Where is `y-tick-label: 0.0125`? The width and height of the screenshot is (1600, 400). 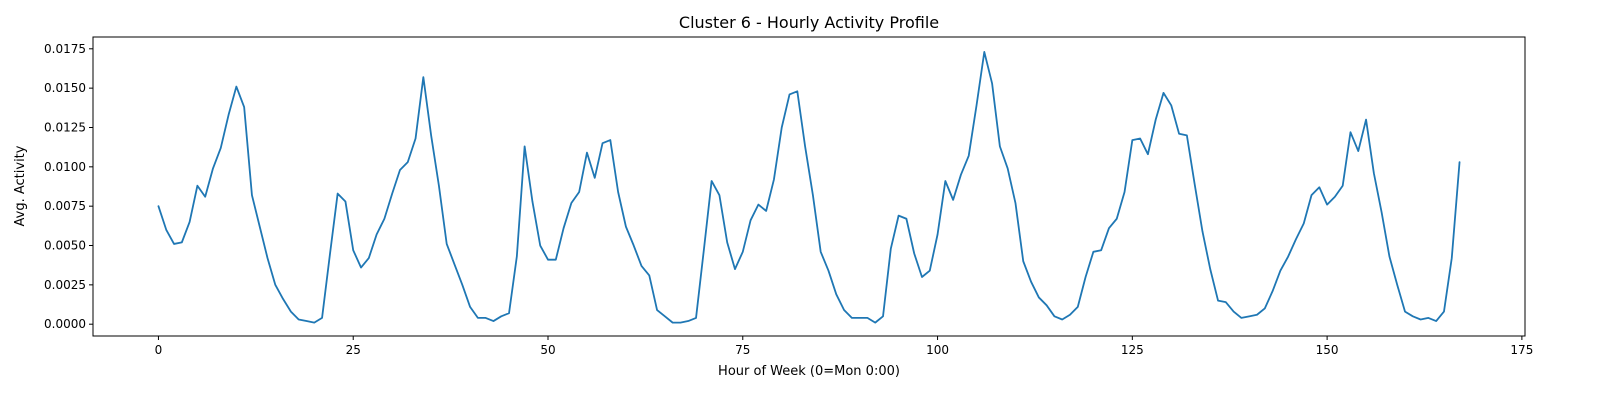
y-tick-label: 0.0125 is located at coordinates (65, 127).